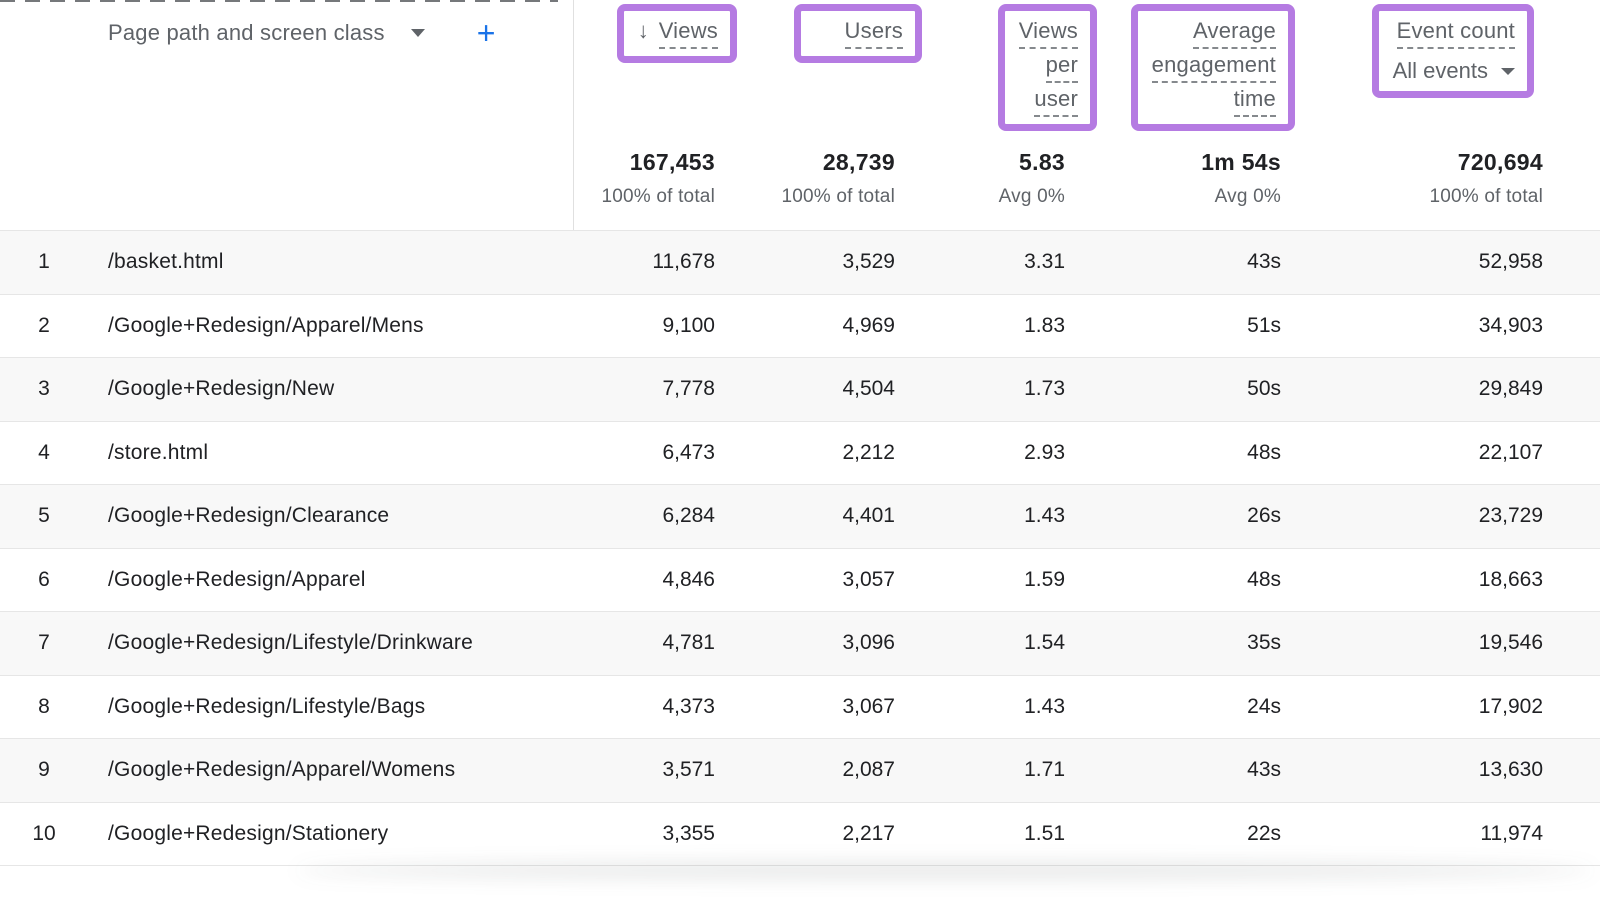 Image resolution: width=1600 pixels, height=901 pixels. Describe the element at coordinates (1234, 33) in the screenshot. I see `avg-engagement-header-line1: Average` at that location.